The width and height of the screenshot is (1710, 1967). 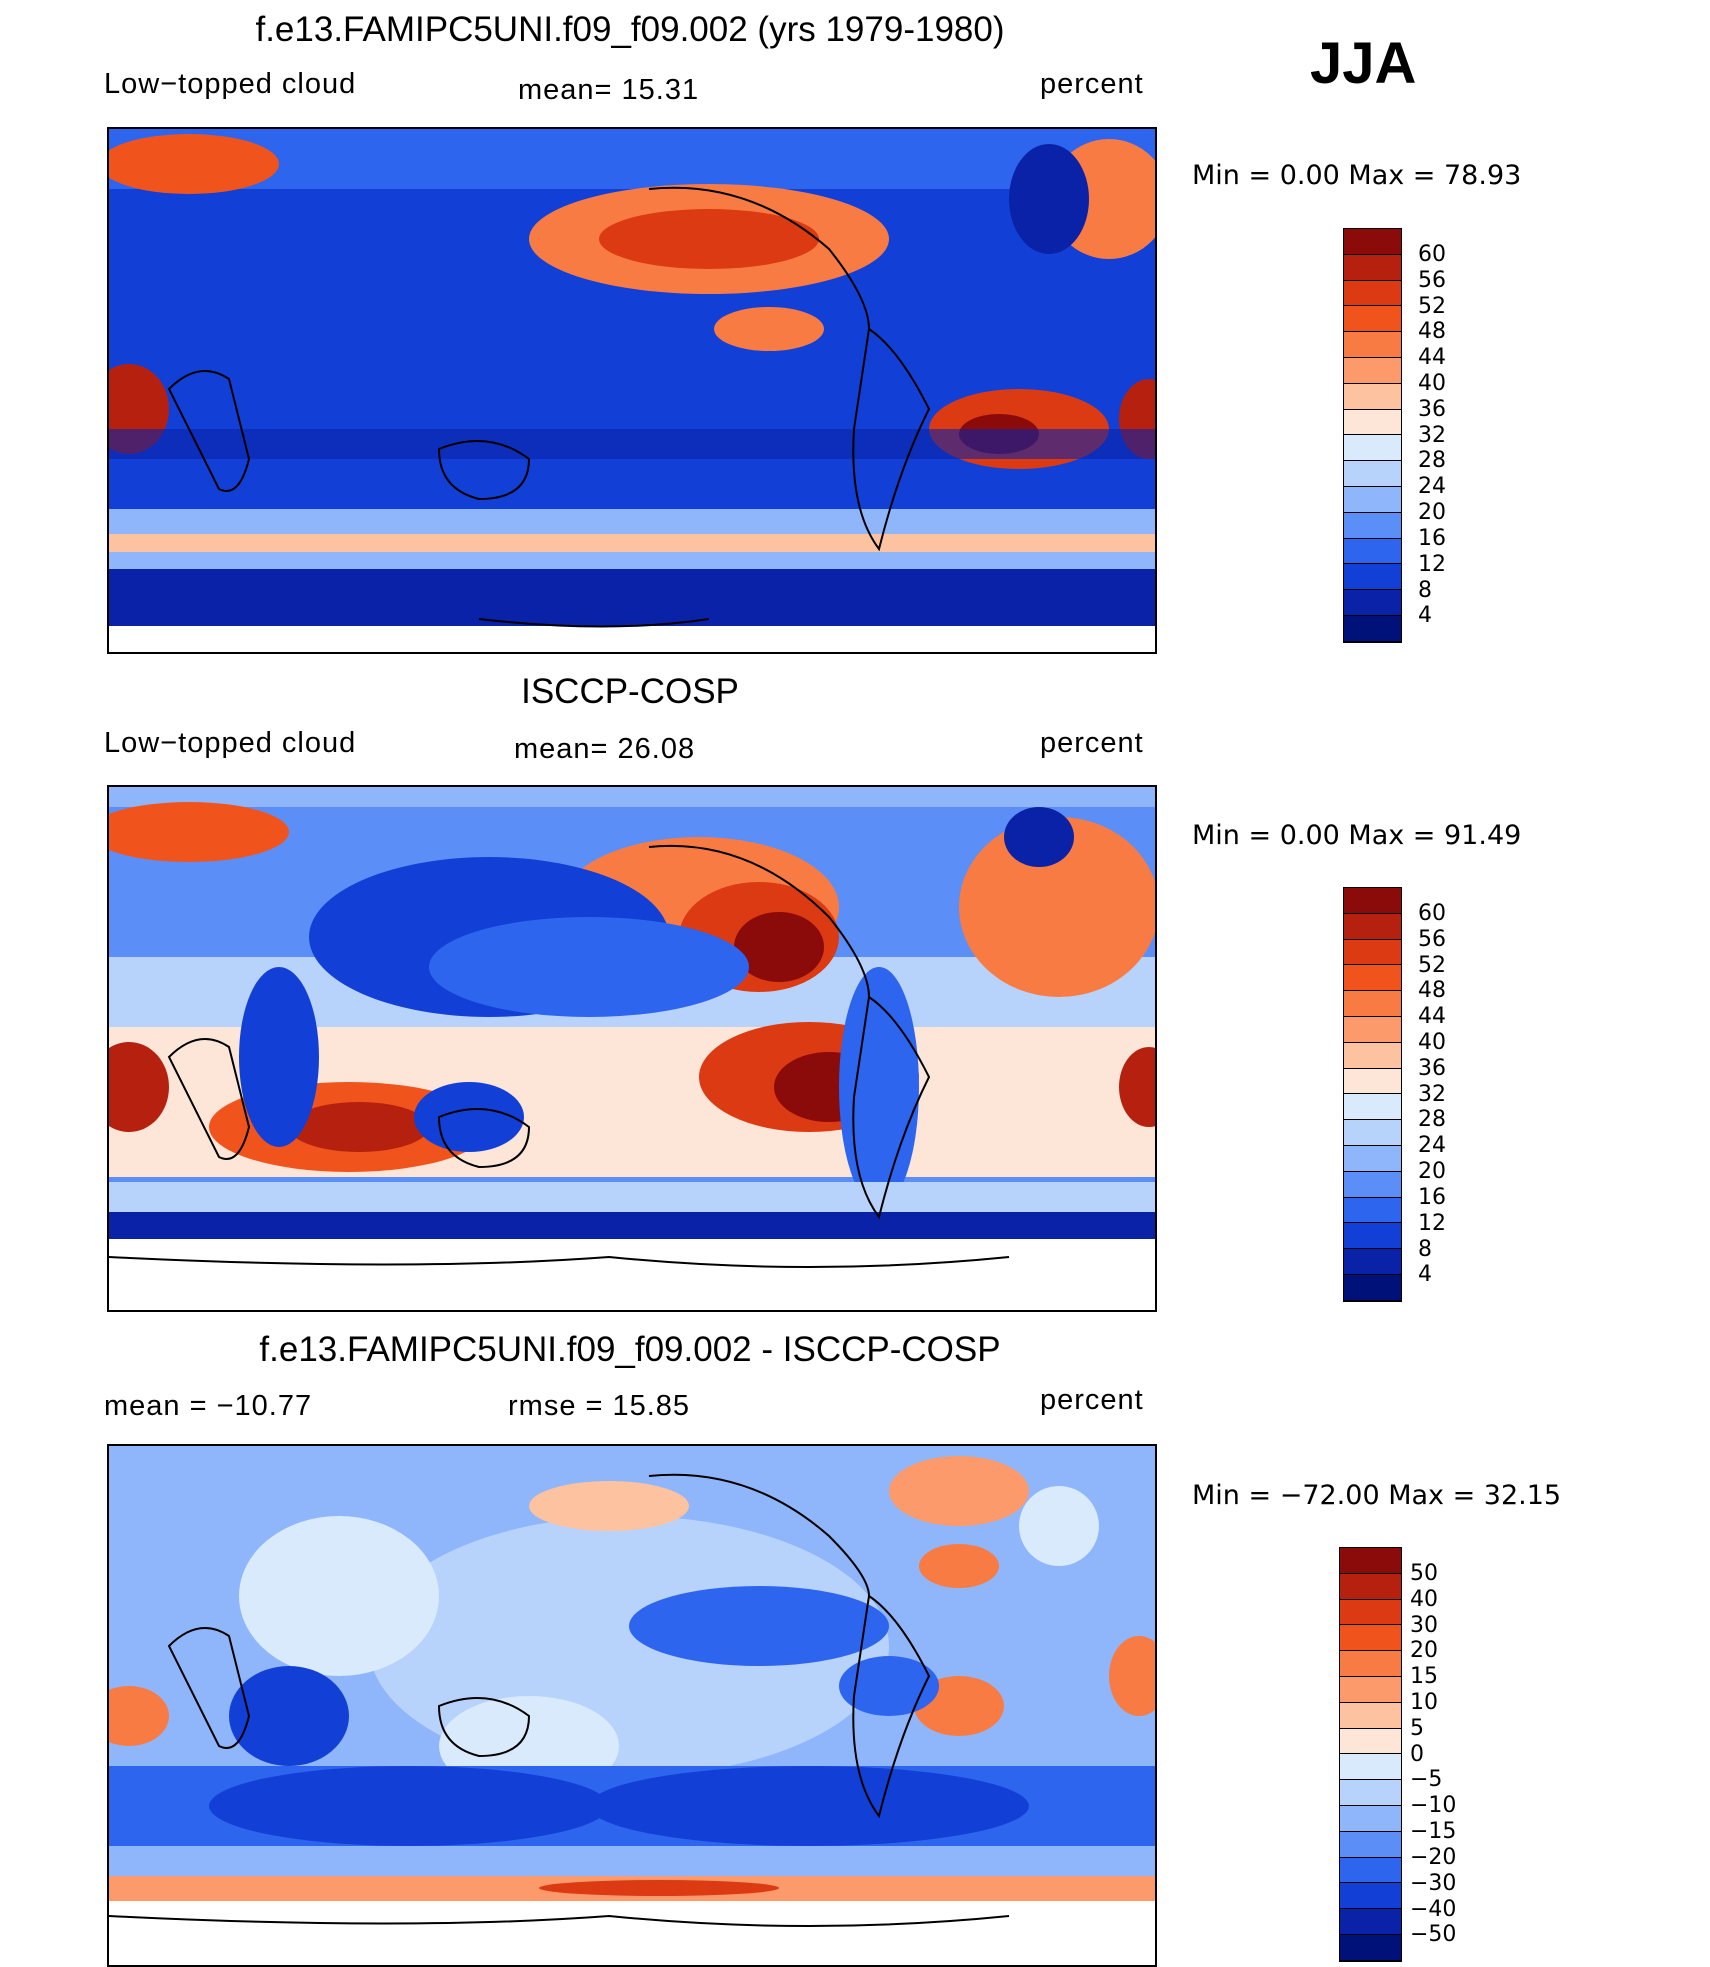 What do you see at coordinates (1424, 1573) in the screenshot?
I see `cbar-tick-label: 50` at bounding box center [1424, 1573].